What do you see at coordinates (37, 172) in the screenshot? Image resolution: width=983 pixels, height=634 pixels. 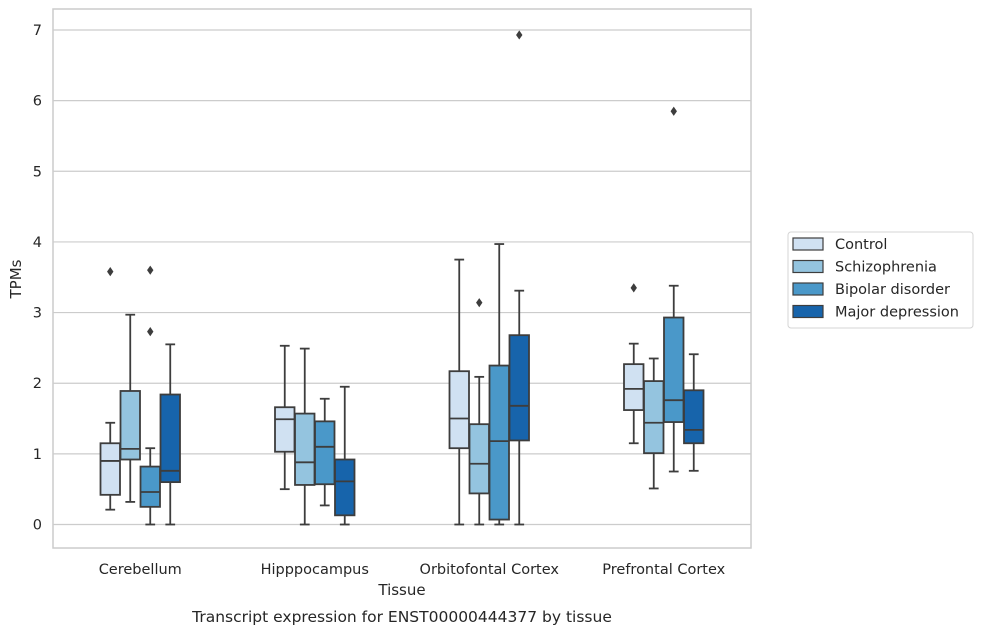 I see `y-tick-label: 5` at bounding box center [37, 172].